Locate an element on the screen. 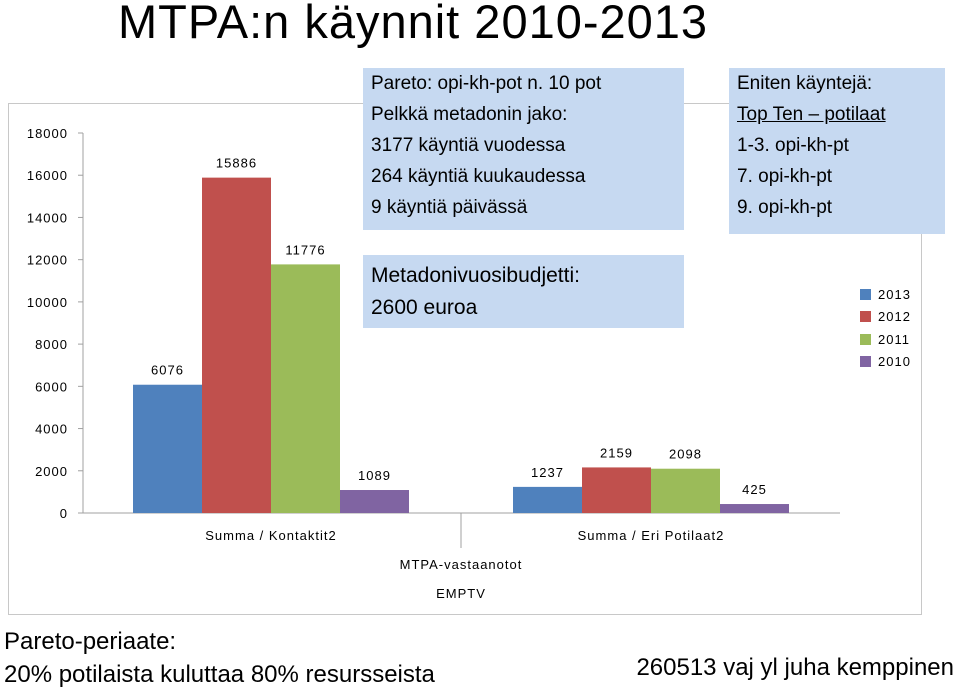 Image resolution: width=960 pixels, height=691 pixels. budget-line2: 2600 euroa is located at coordinates (424, 307).